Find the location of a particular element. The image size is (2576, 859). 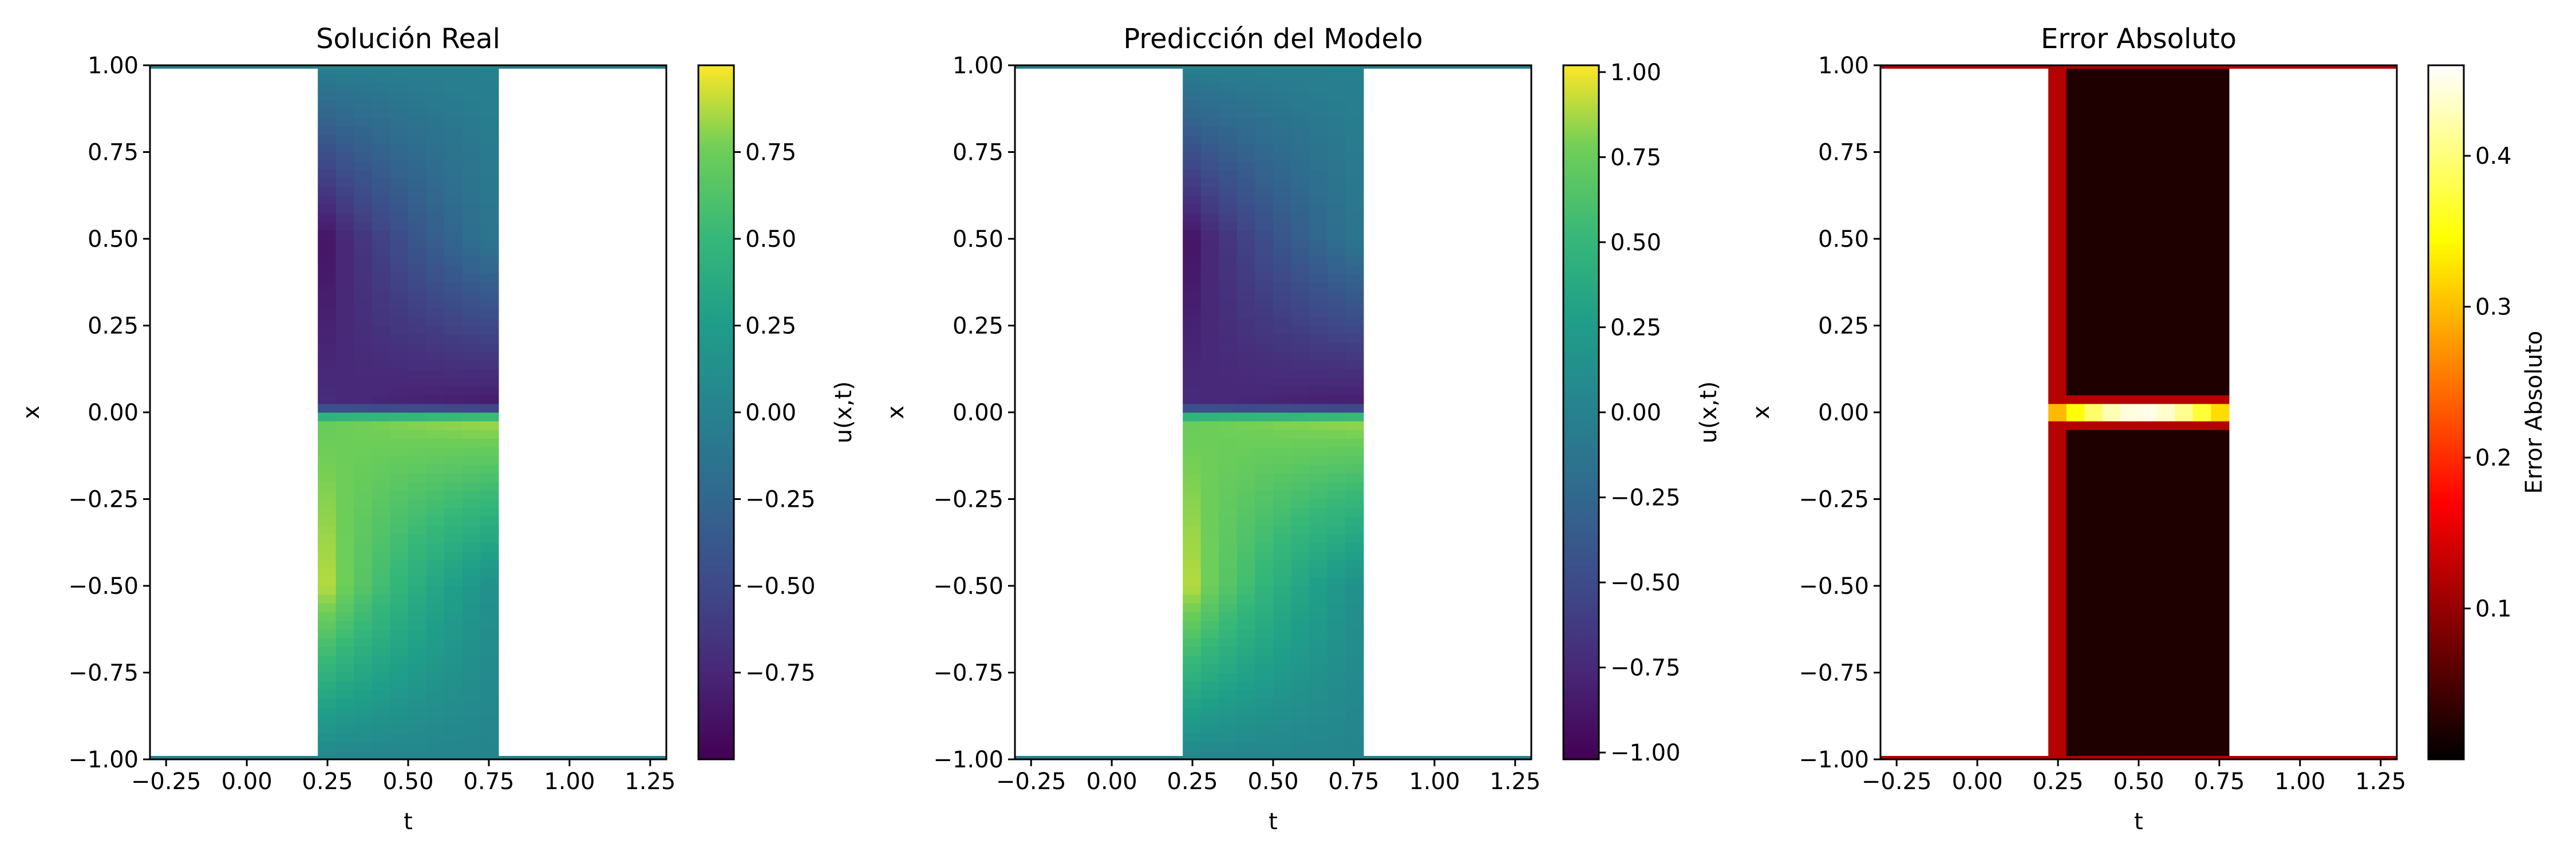

x-tick-label: 0.50 is located at coordinates (1272, 782).